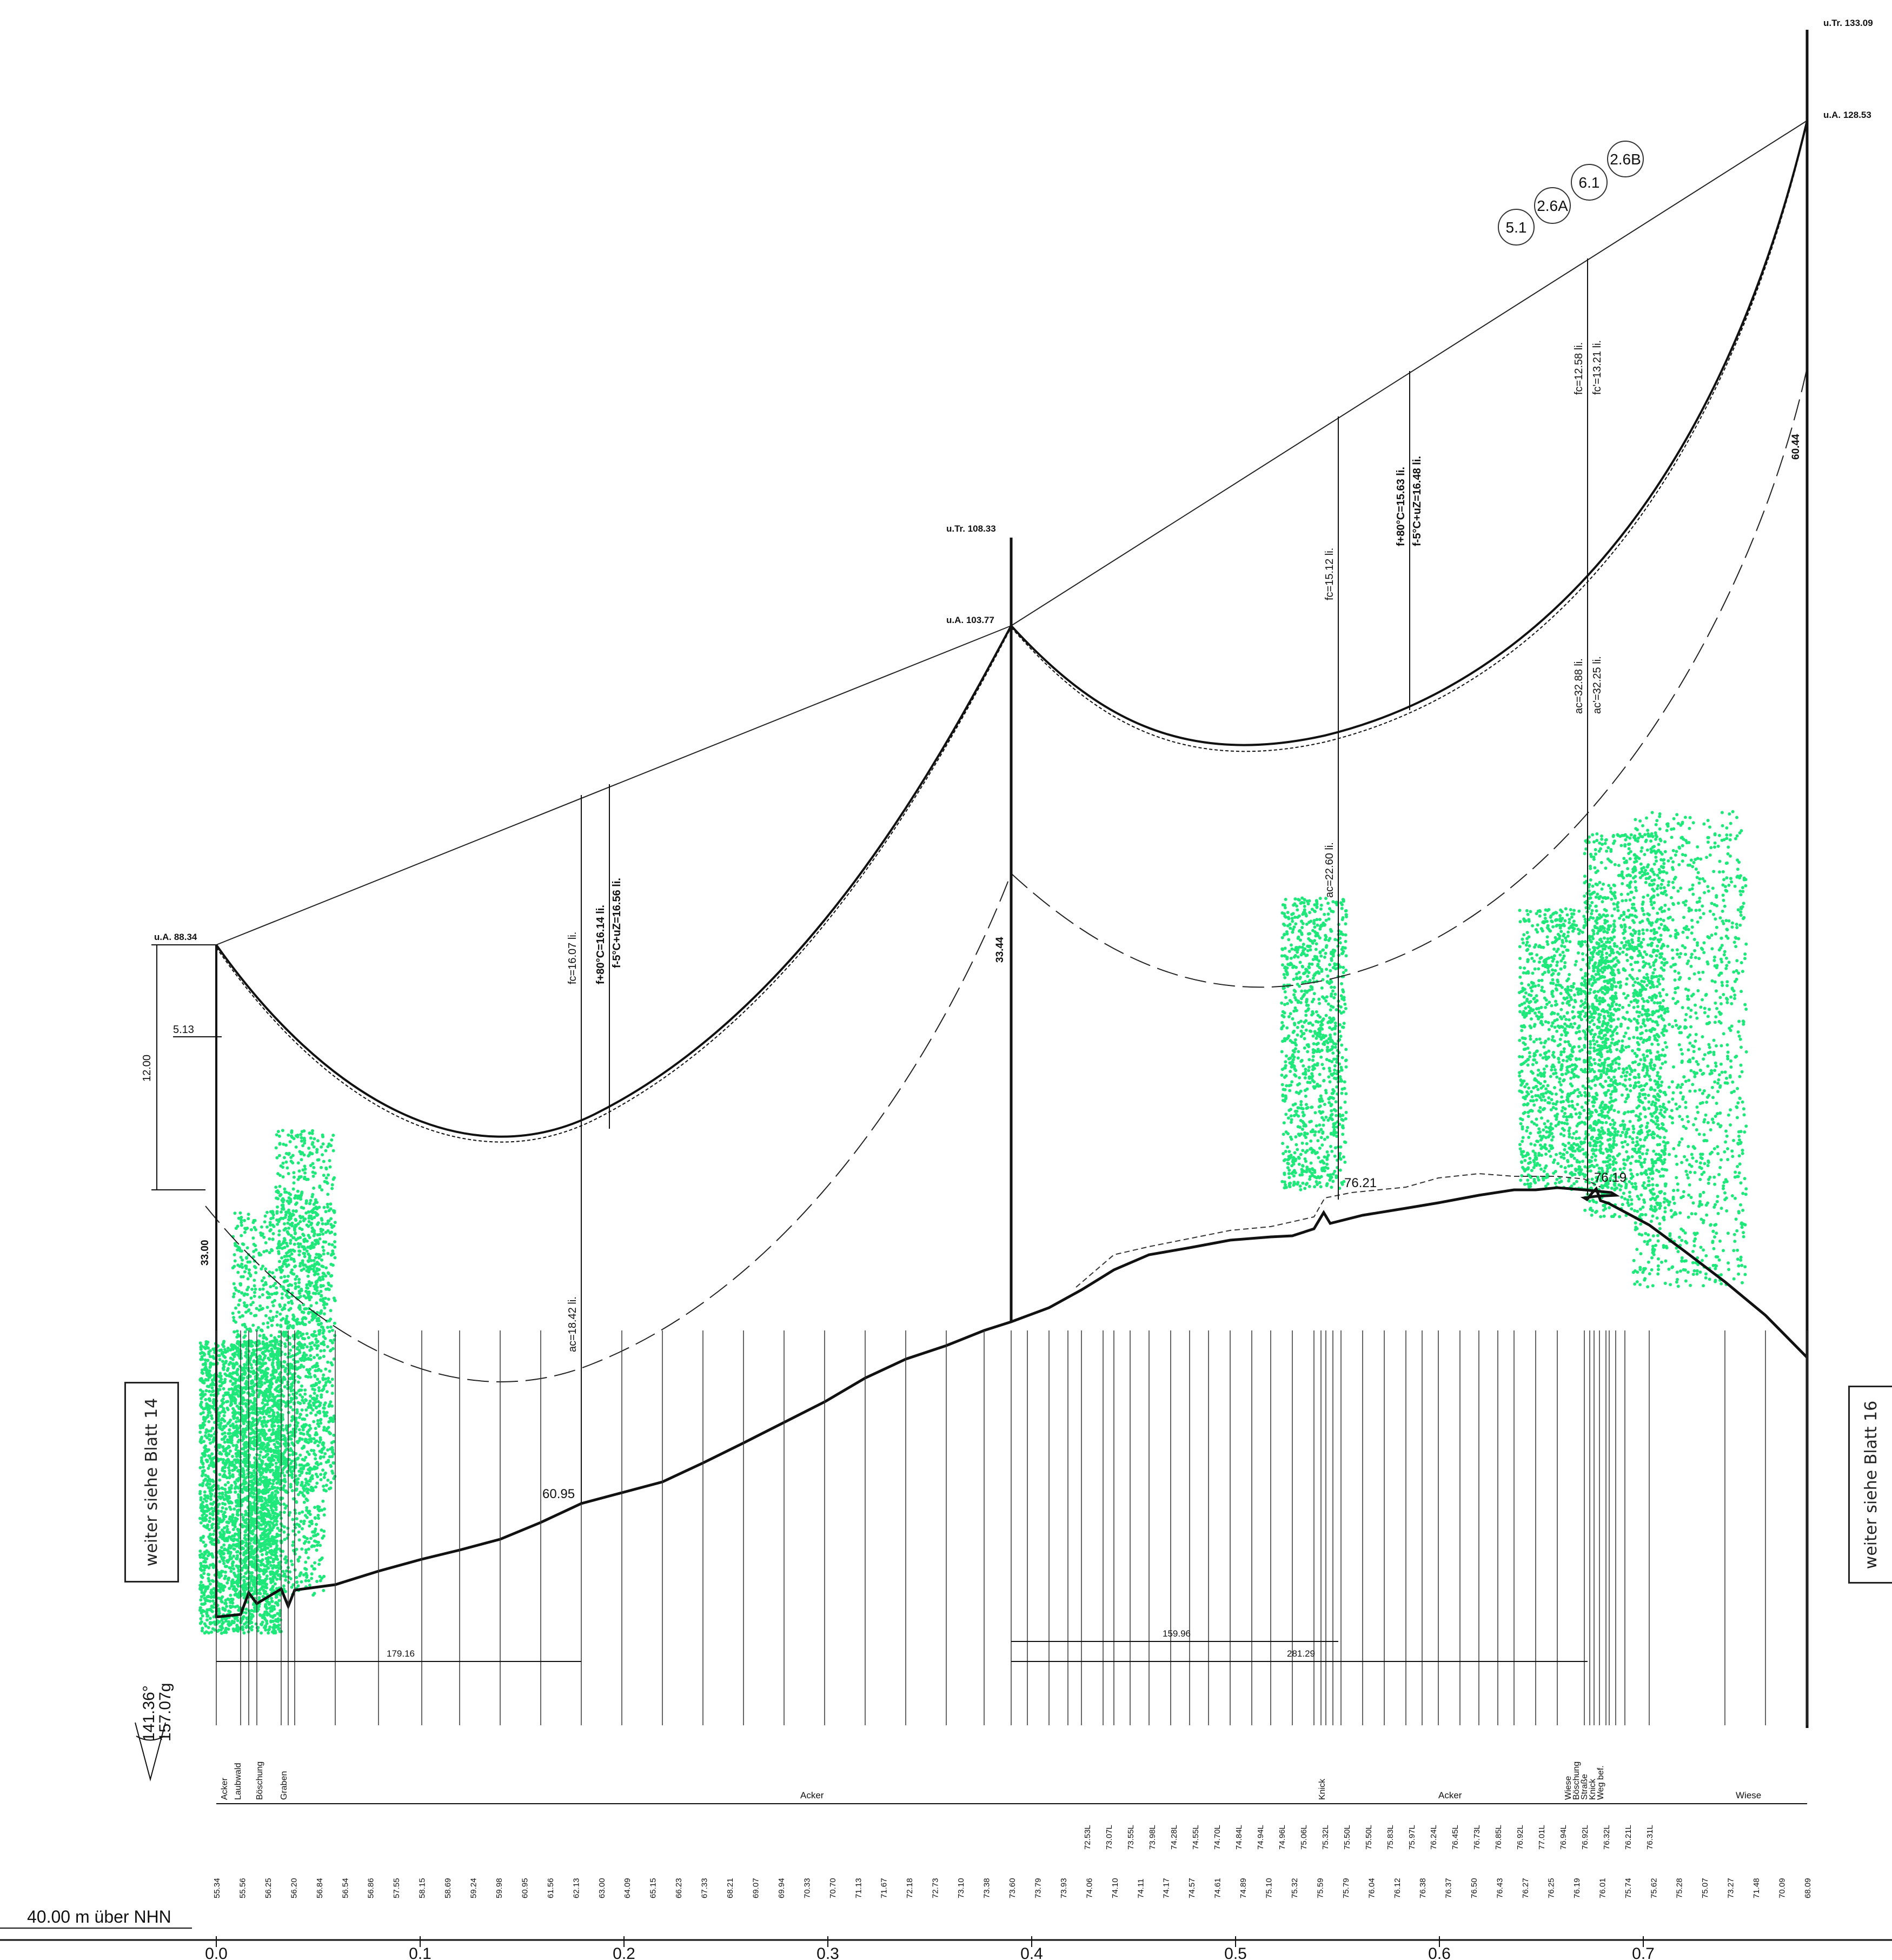 The image size is (1892, 1960). Describe the element at coordinates (1456, 1837) in the screenshot. I see `offset-label: 76.45L` at that location.